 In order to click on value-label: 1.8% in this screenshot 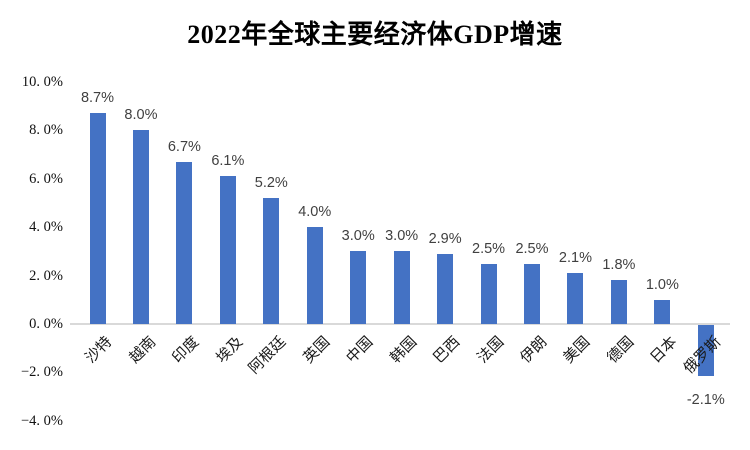, I will do `click(619, 265)`.